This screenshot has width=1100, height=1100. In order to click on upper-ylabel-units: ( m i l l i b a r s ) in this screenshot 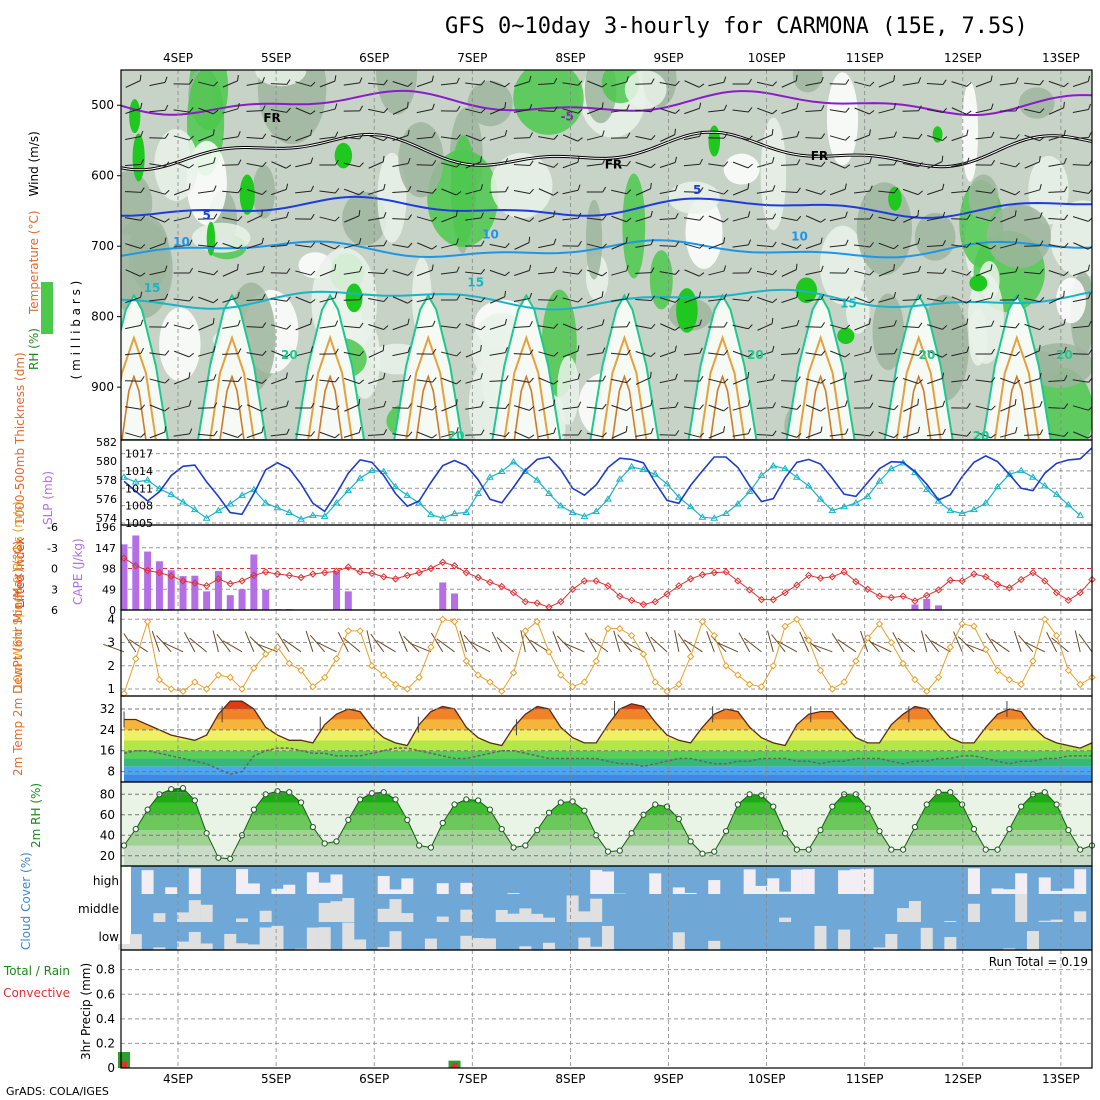, I will do `click(76, 330)`.